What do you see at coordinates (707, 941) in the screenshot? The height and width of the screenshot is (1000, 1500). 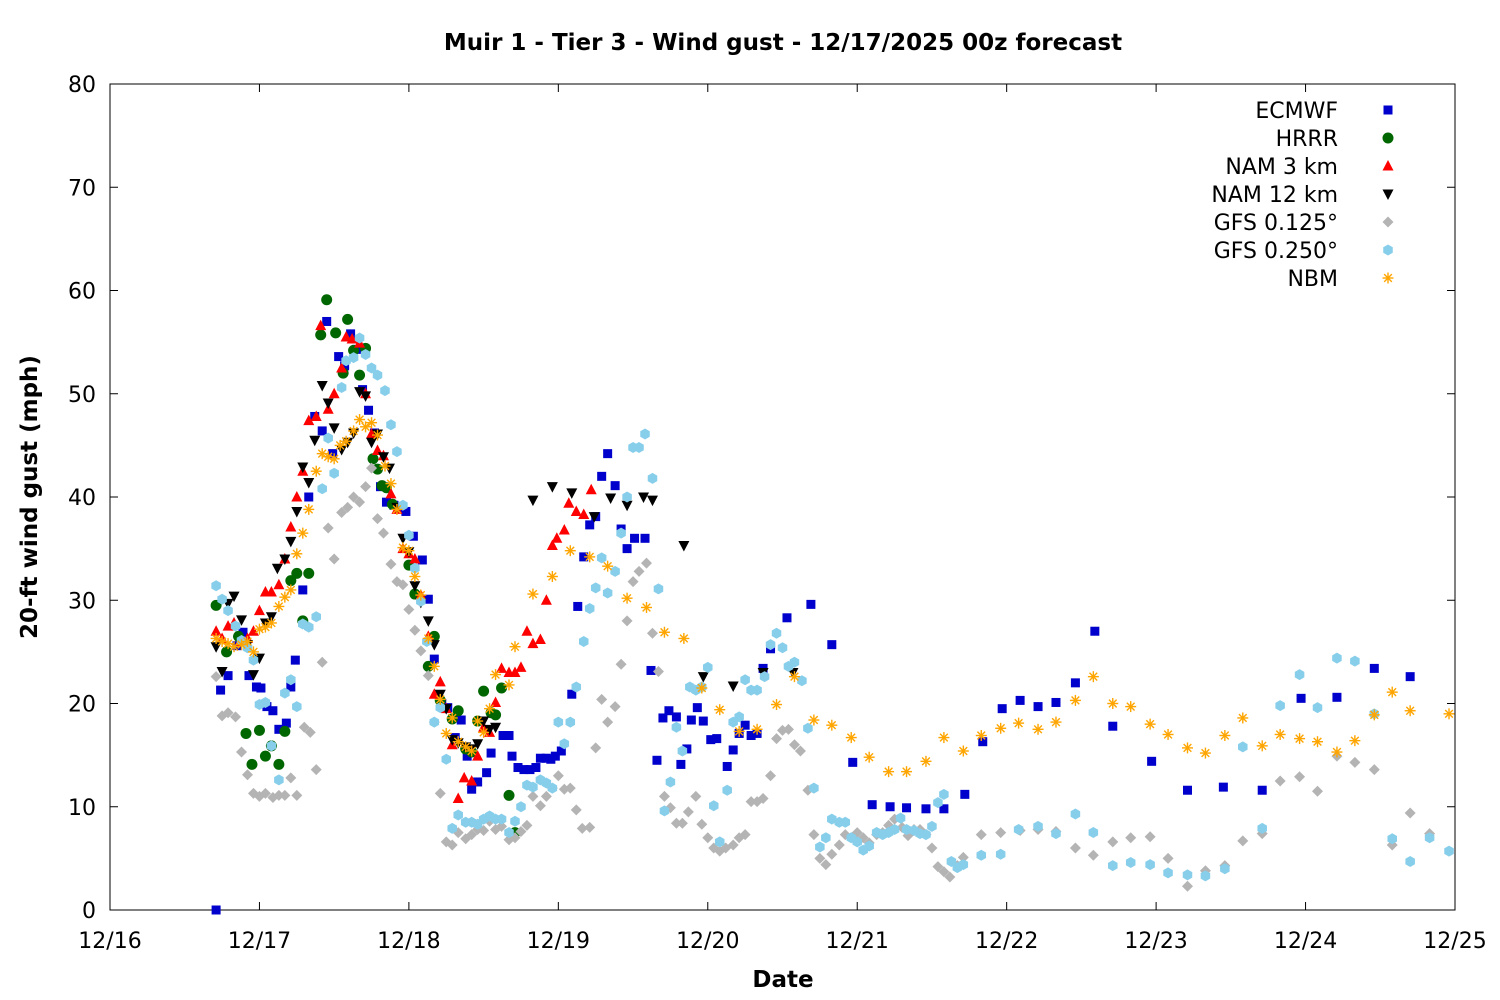 I see `x-tick-label: 12/20` at bounding box center [707, 941].